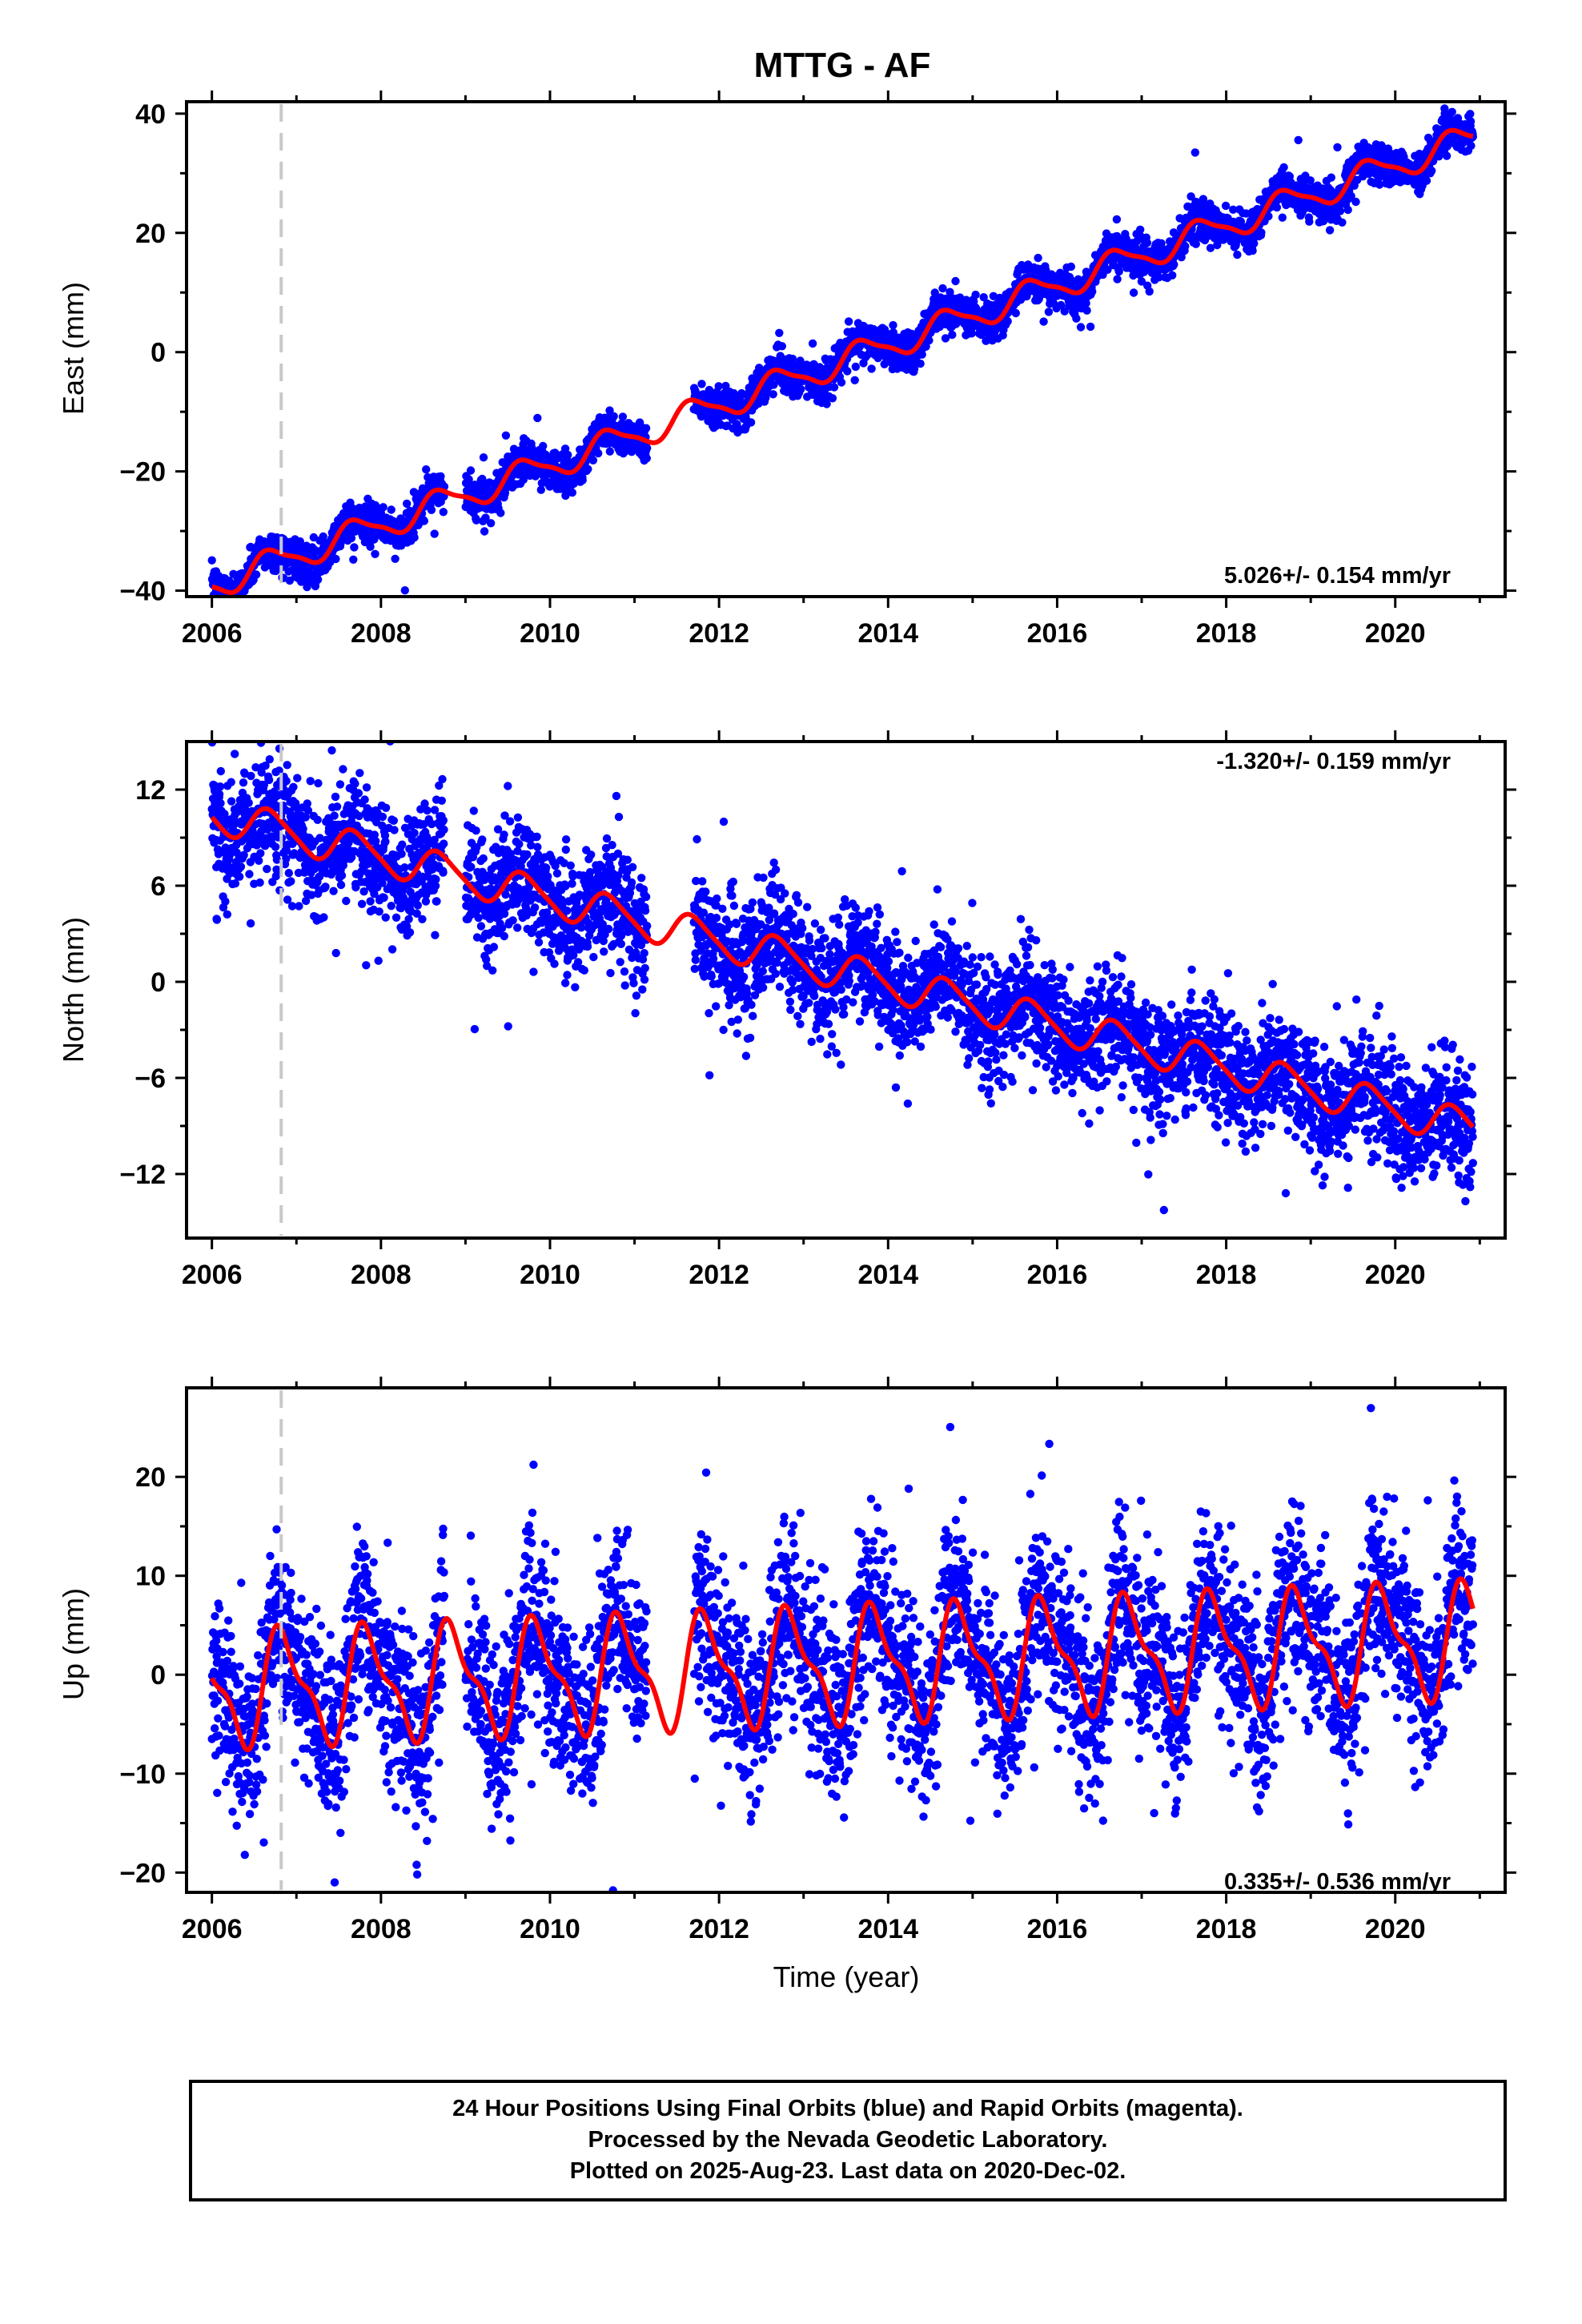 This screenshot has width=1582, height=2324. Describe the element at coordinates (158, 353) in the screenshot. I see `east-y-tick-label: 0` at that location.